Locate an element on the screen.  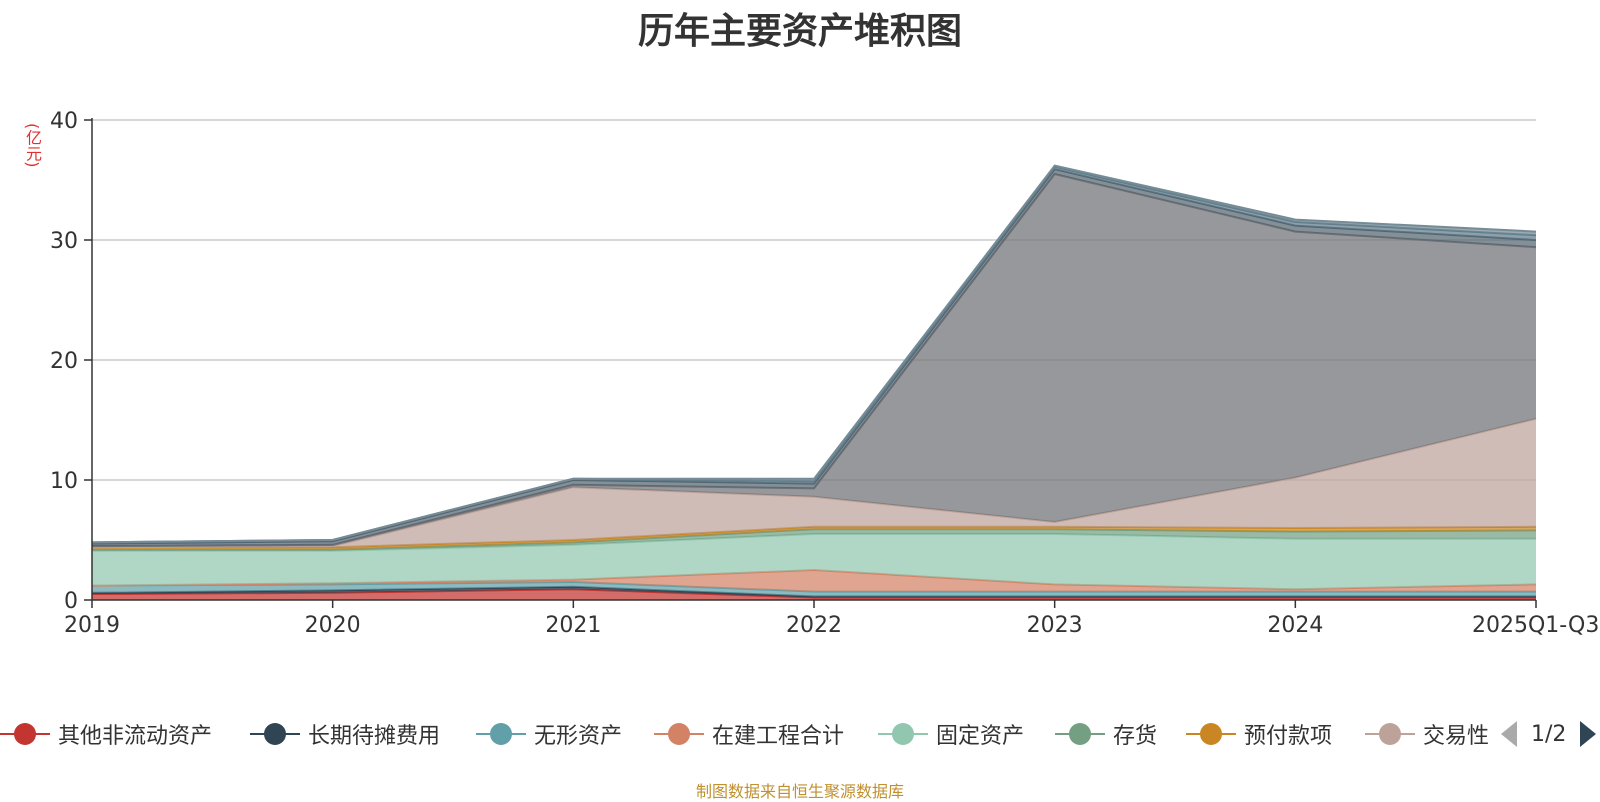
y-tick-label: 30 is located at coordinates (64, 241).